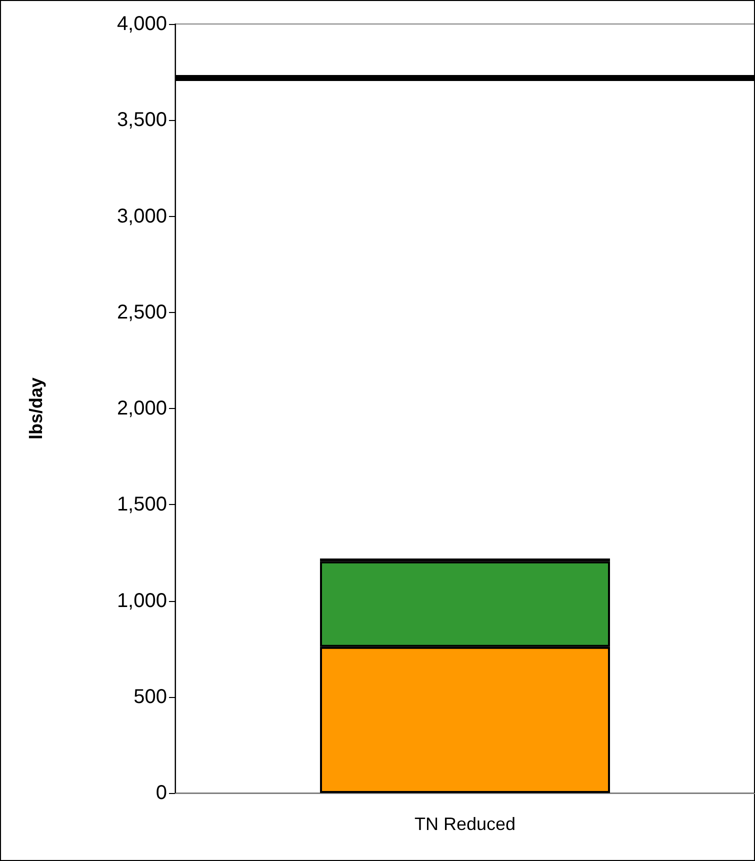 Image resolution: width=755 pixels, height=861 pixels. I want to click on y-tick-label: 2,000, so click(141, 409).